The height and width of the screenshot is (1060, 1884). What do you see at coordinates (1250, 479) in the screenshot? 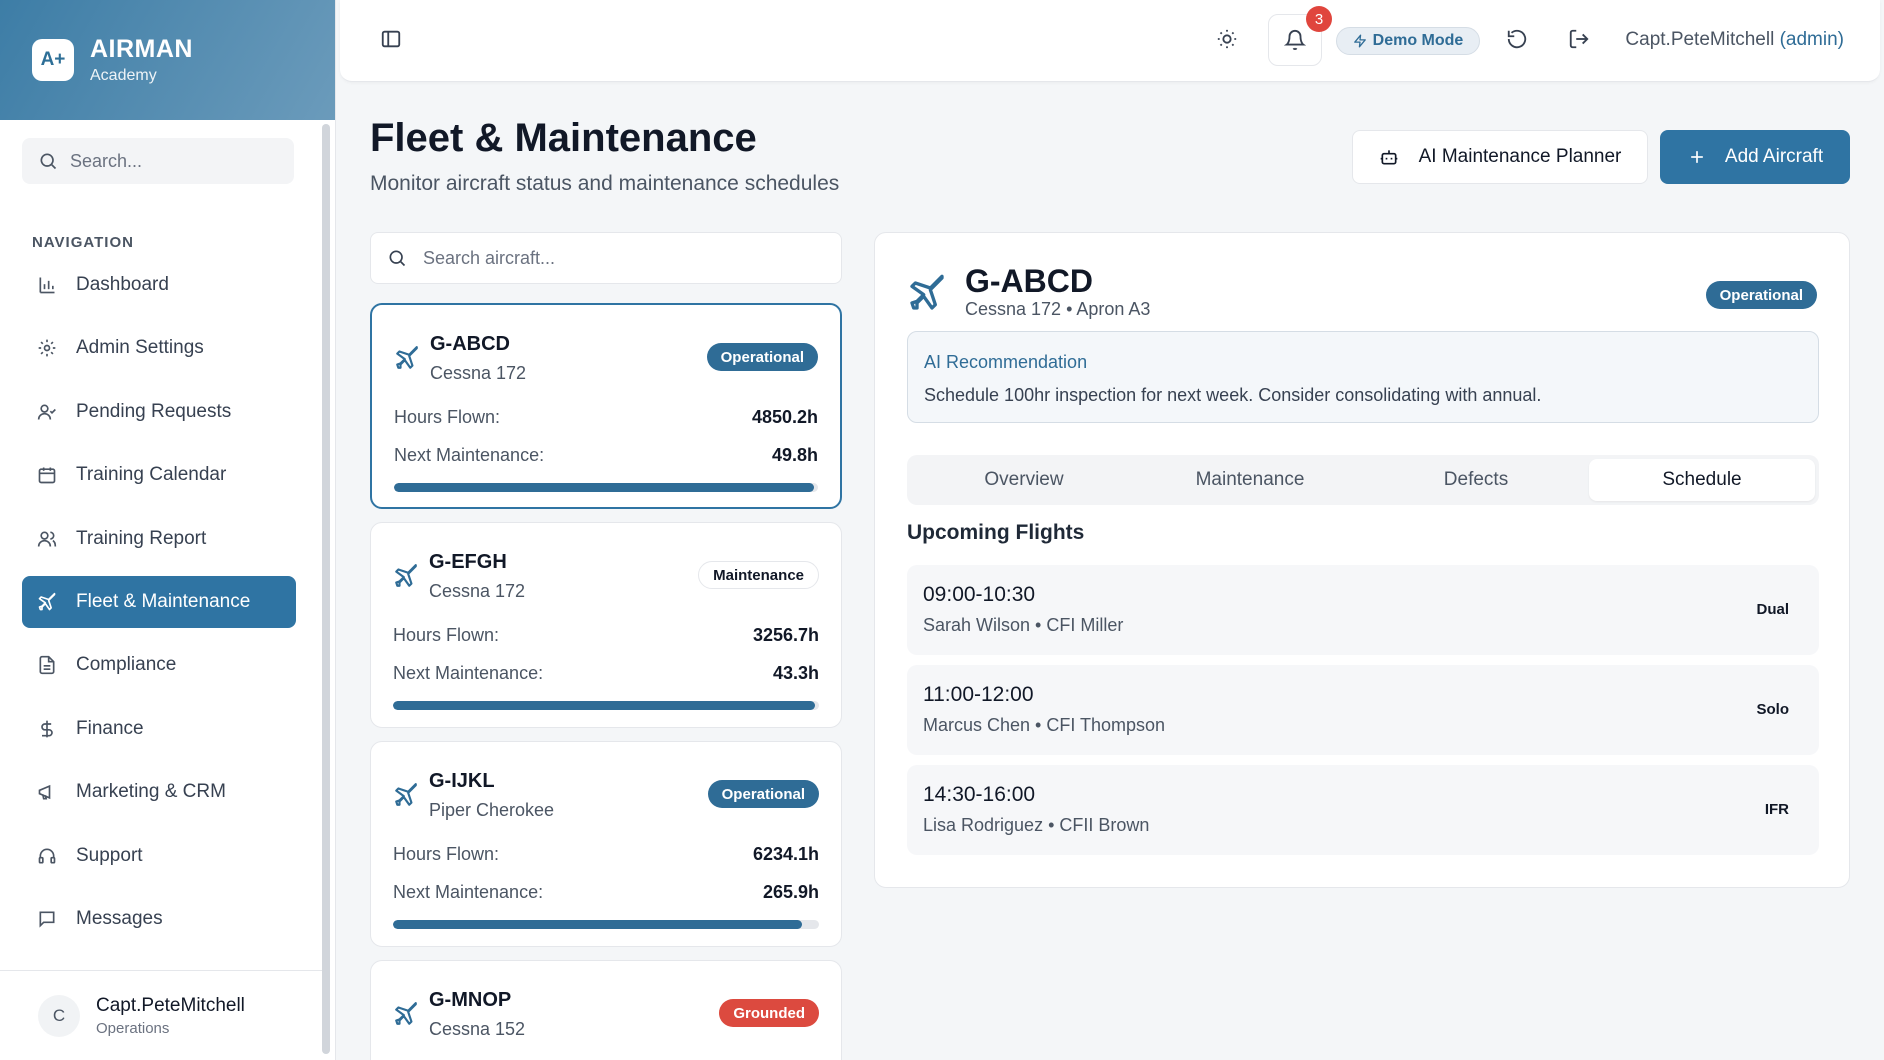
I see `tab-maintenance: Maintenance` at bounding box center [1250, 479].